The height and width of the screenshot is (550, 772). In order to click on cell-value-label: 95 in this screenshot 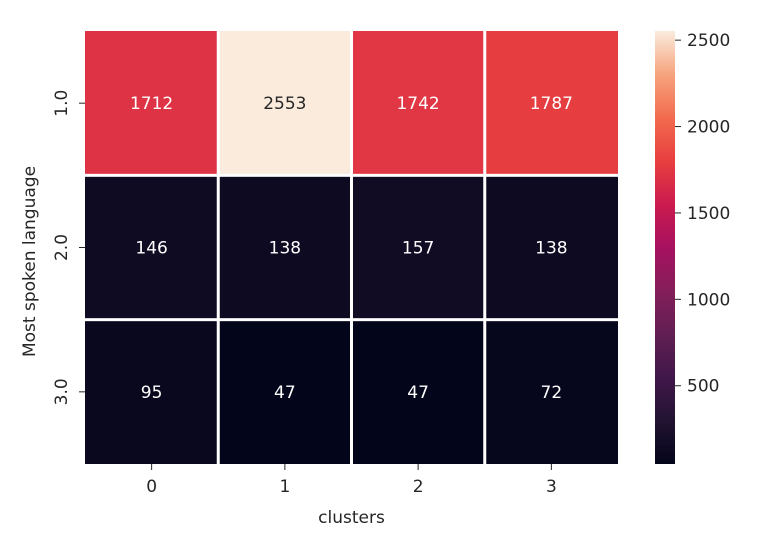, I will do `click(152, 393)`.